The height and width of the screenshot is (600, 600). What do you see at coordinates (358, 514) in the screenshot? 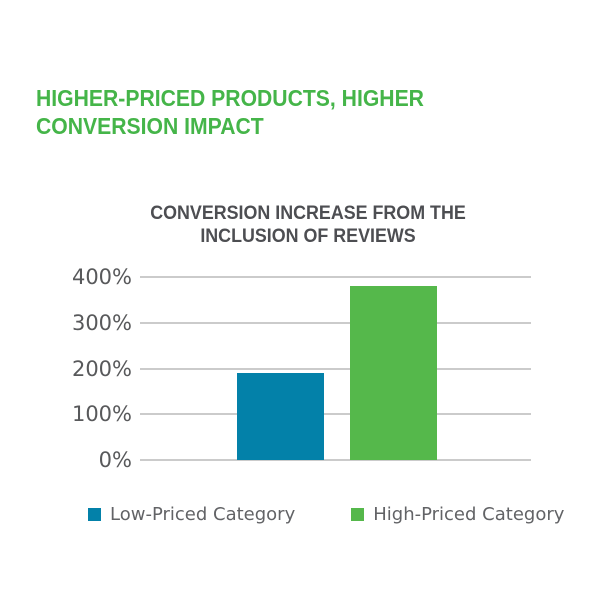
I see `legend-swatch-green` at bounding box center [358, 514].